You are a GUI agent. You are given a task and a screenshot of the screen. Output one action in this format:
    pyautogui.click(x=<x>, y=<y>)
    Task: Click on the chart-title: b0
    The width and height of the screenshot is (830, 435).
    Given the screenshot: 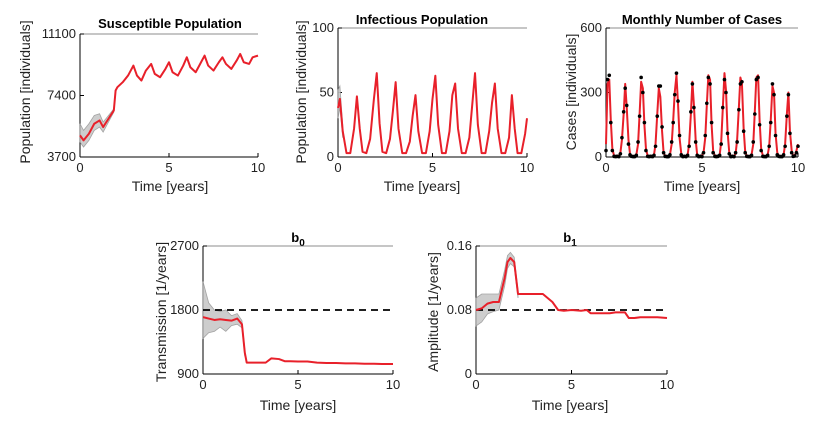 What is the action you would take?
    pyautogui.click(x=298, y=239)
    